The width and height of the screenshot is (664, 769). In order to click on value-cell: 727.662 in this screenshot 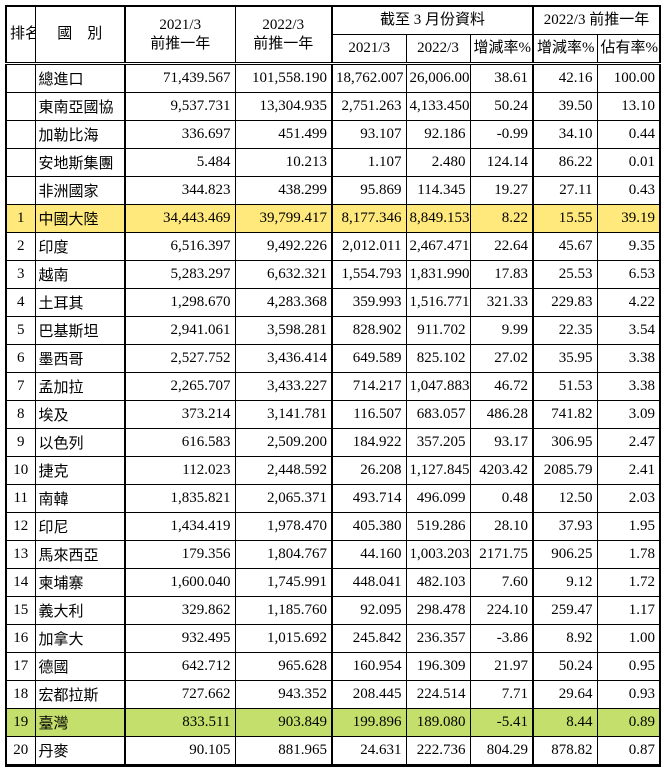, I will do `click(180, 694)`.